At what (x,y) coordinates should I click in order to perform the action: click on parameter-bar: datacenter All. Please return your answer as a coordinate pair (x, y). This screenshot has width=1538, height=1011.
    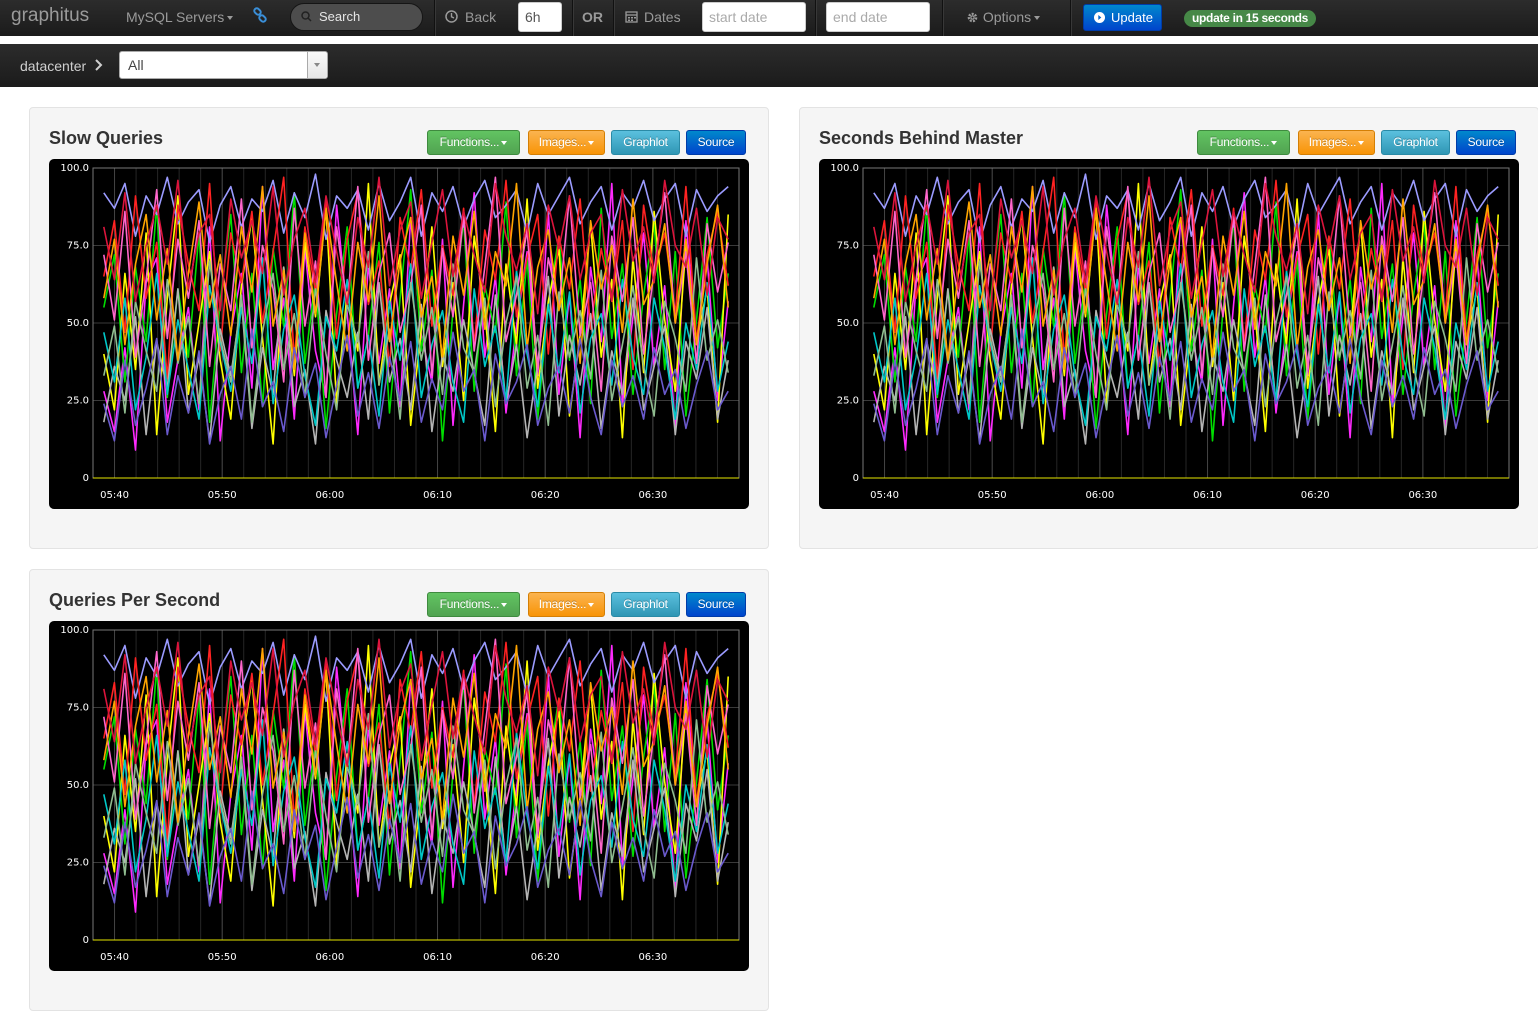
    Looking at the image, I should click on (769, 65).